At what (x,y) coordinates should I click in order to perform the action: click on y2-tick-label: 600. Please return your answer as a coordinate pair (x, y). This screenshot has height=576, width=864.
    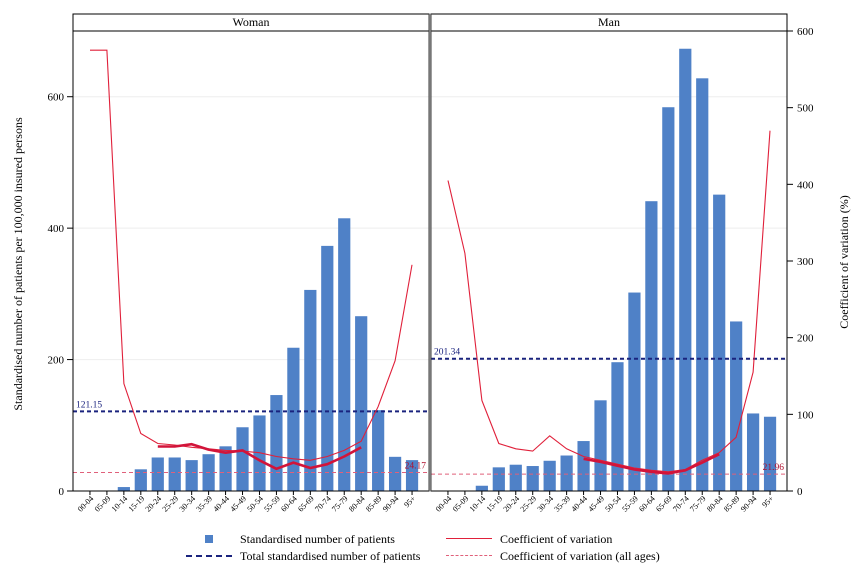
    Looking at the image, I should click on (805, 32).